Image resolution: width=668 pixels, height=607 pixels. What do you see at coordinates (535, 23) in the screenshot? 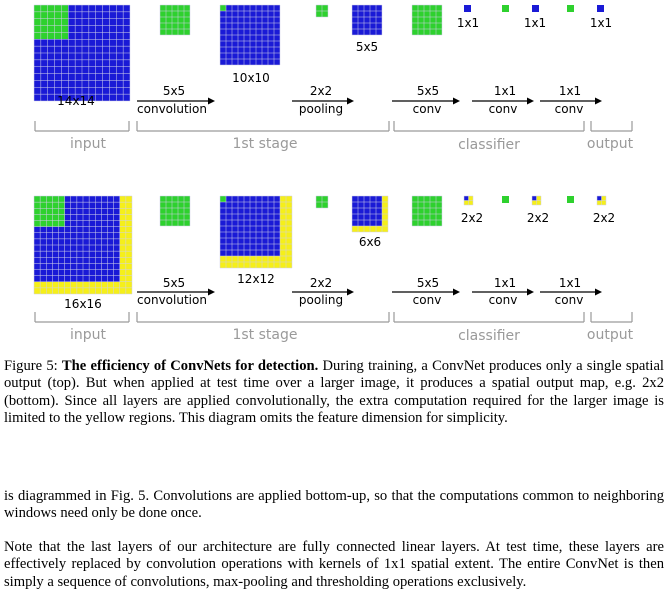
I see `top-output-label-2: 1x1` at bounding box center [535, 23].